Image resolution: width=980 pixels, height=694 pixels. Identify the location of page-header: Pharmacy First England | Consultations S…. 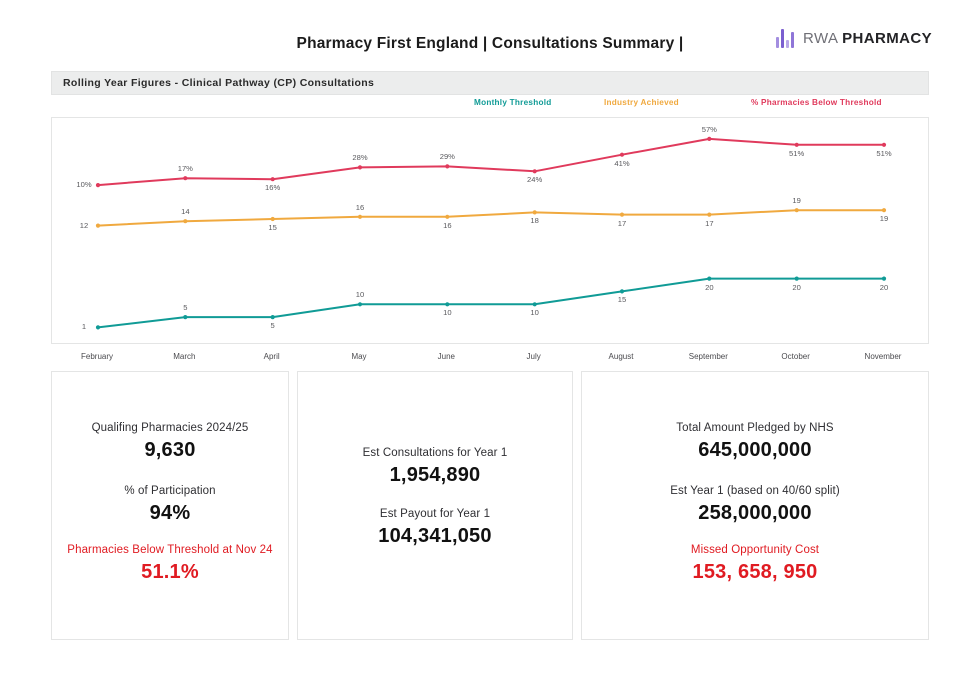
(490, 35).